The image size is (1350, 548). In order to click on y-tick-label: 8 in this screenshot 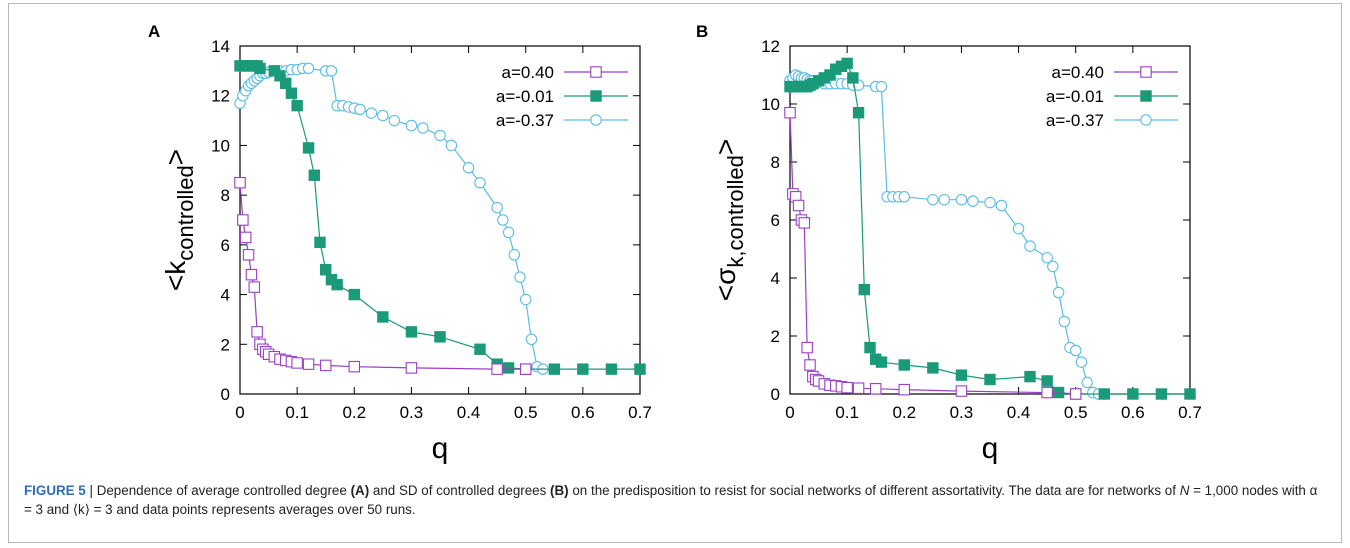, I will do `click(225, 195)`.